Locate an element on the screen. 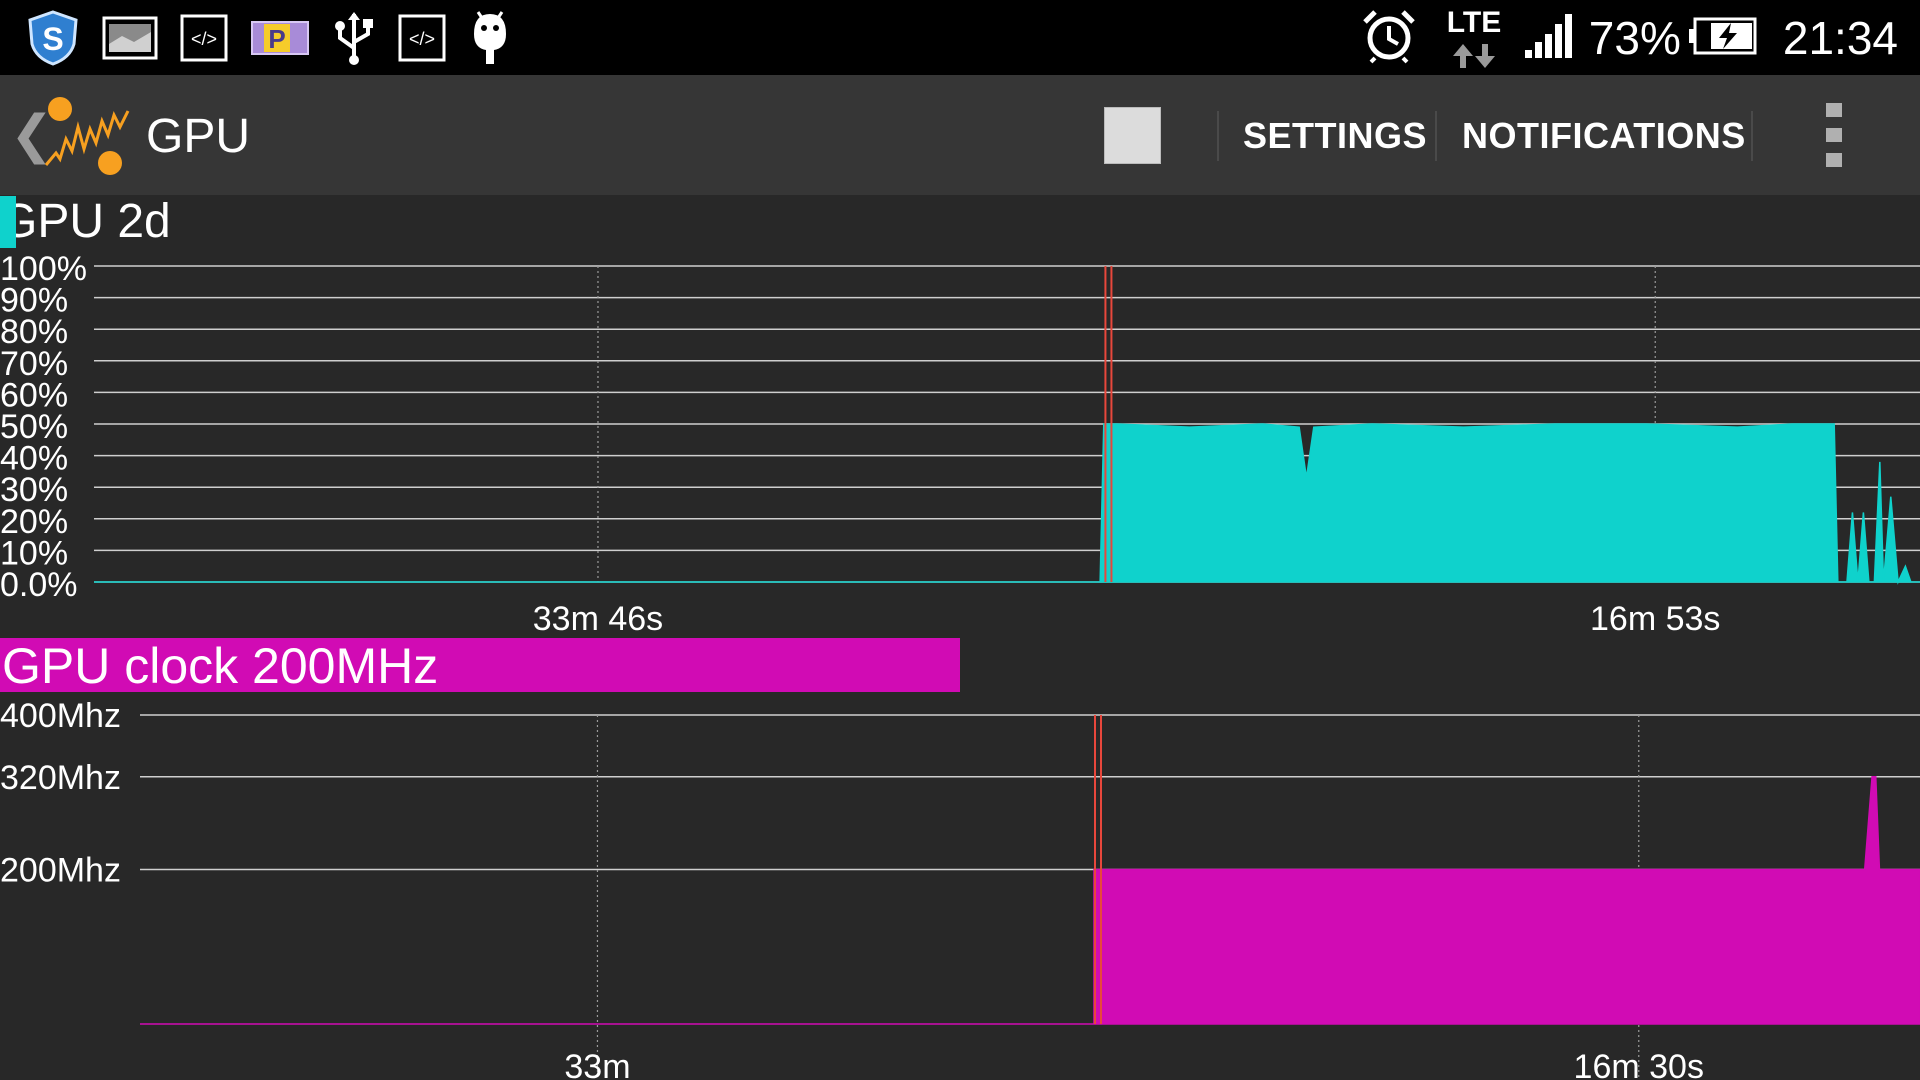 Image resolution: width=1920 pixels, height=1080 pixels. page-title: GPU is located at coordinates (198, 136).